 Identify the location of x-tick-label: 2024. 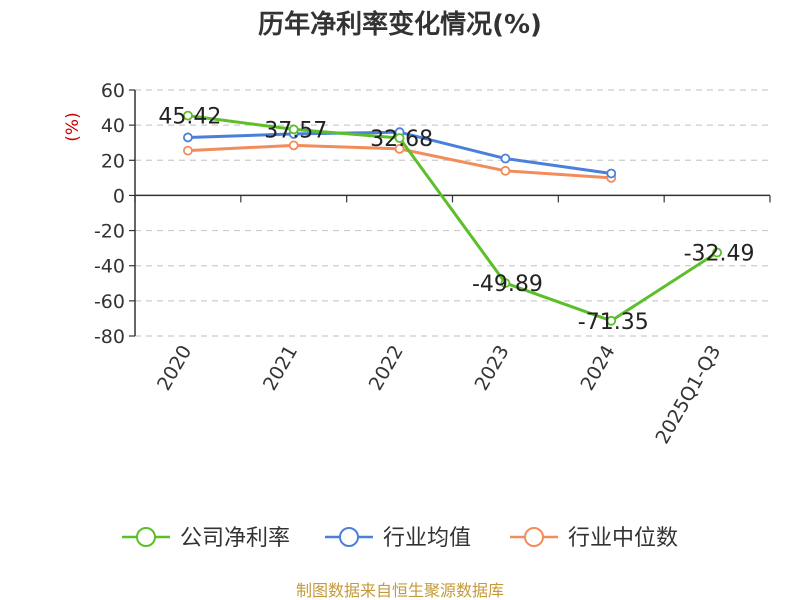
(597, 368).